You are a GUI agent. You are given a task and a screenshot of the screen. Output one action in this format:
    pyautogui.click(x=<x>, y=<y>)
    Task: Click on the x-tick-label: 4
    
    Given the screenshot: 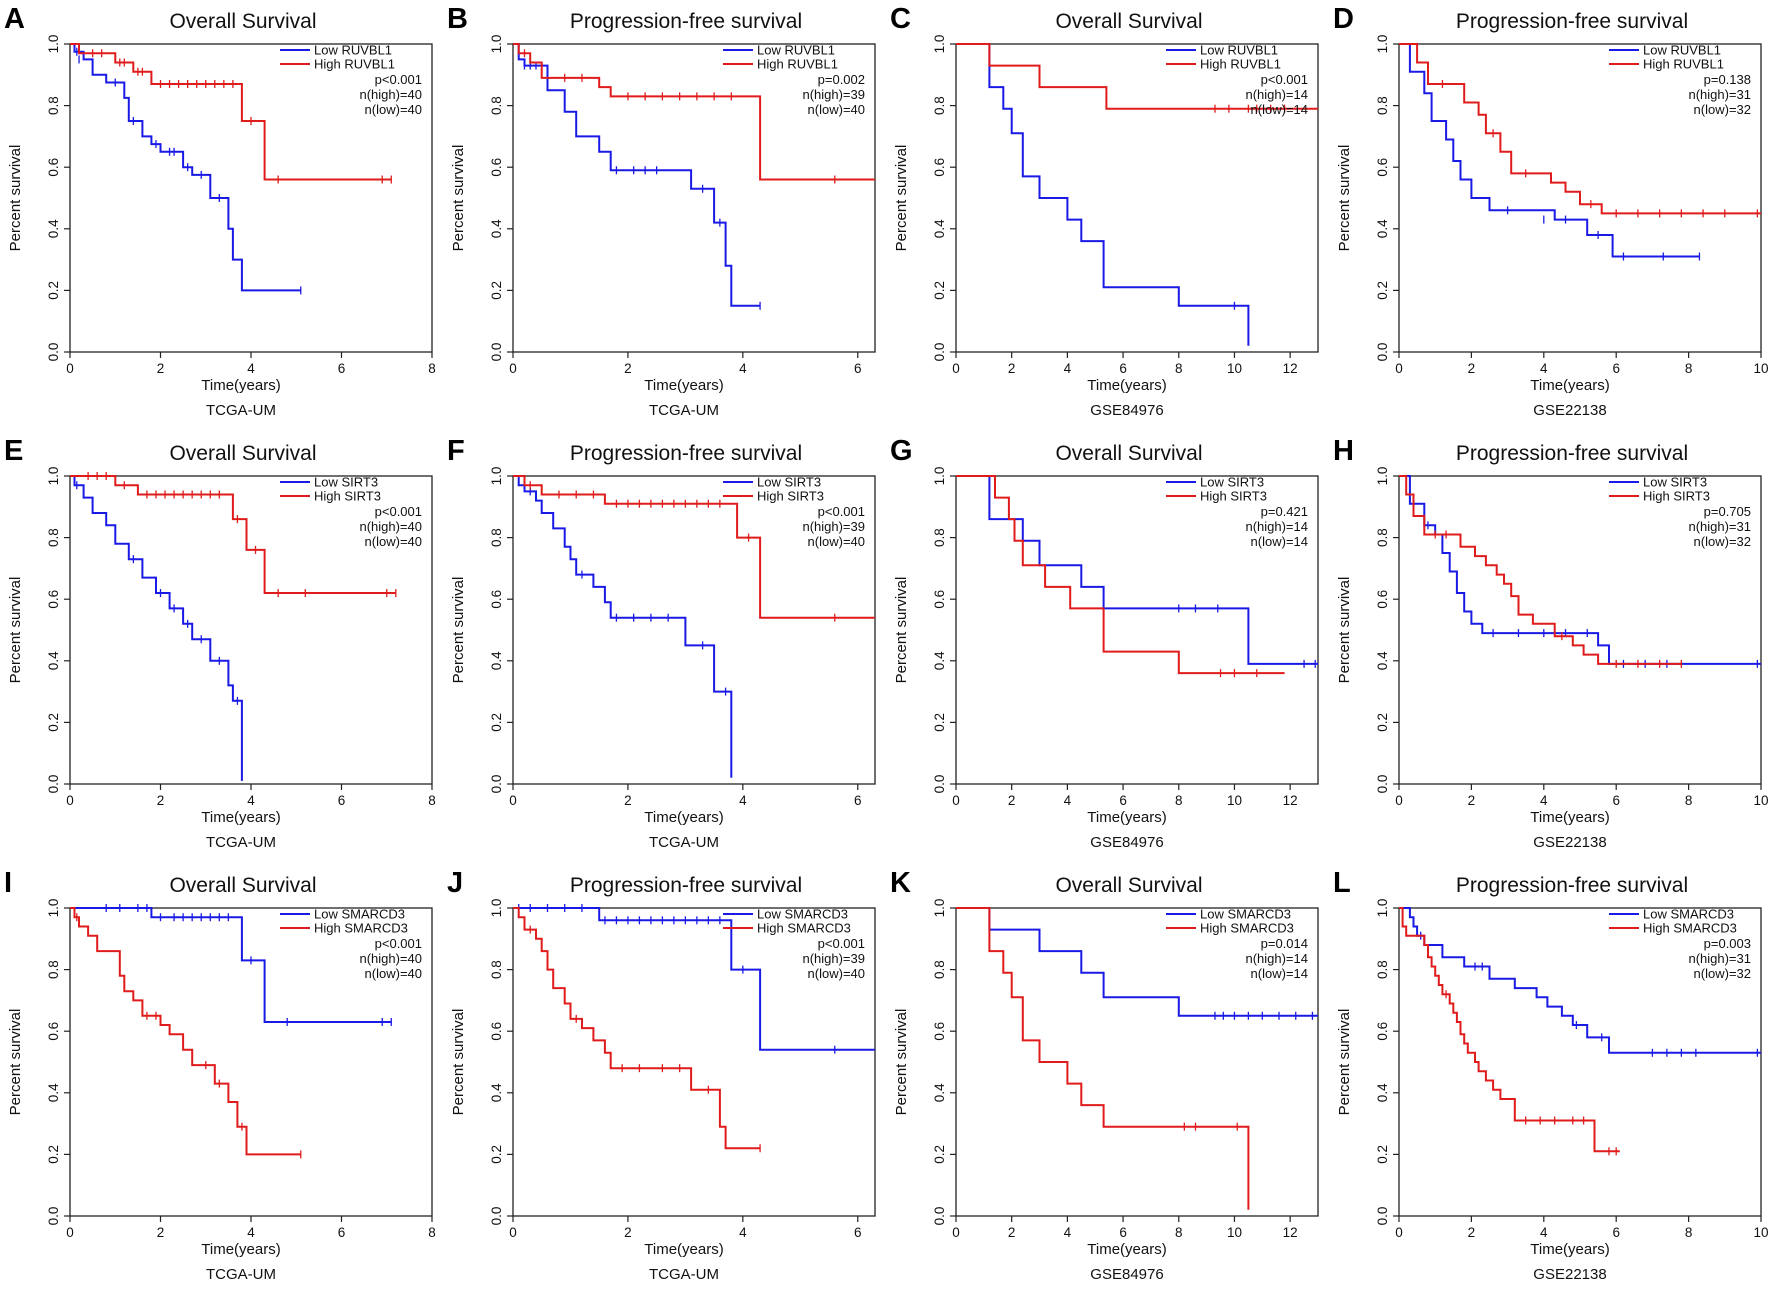 What is the action you would take?
    pyautogui.click(x=1068, y=1232)
    